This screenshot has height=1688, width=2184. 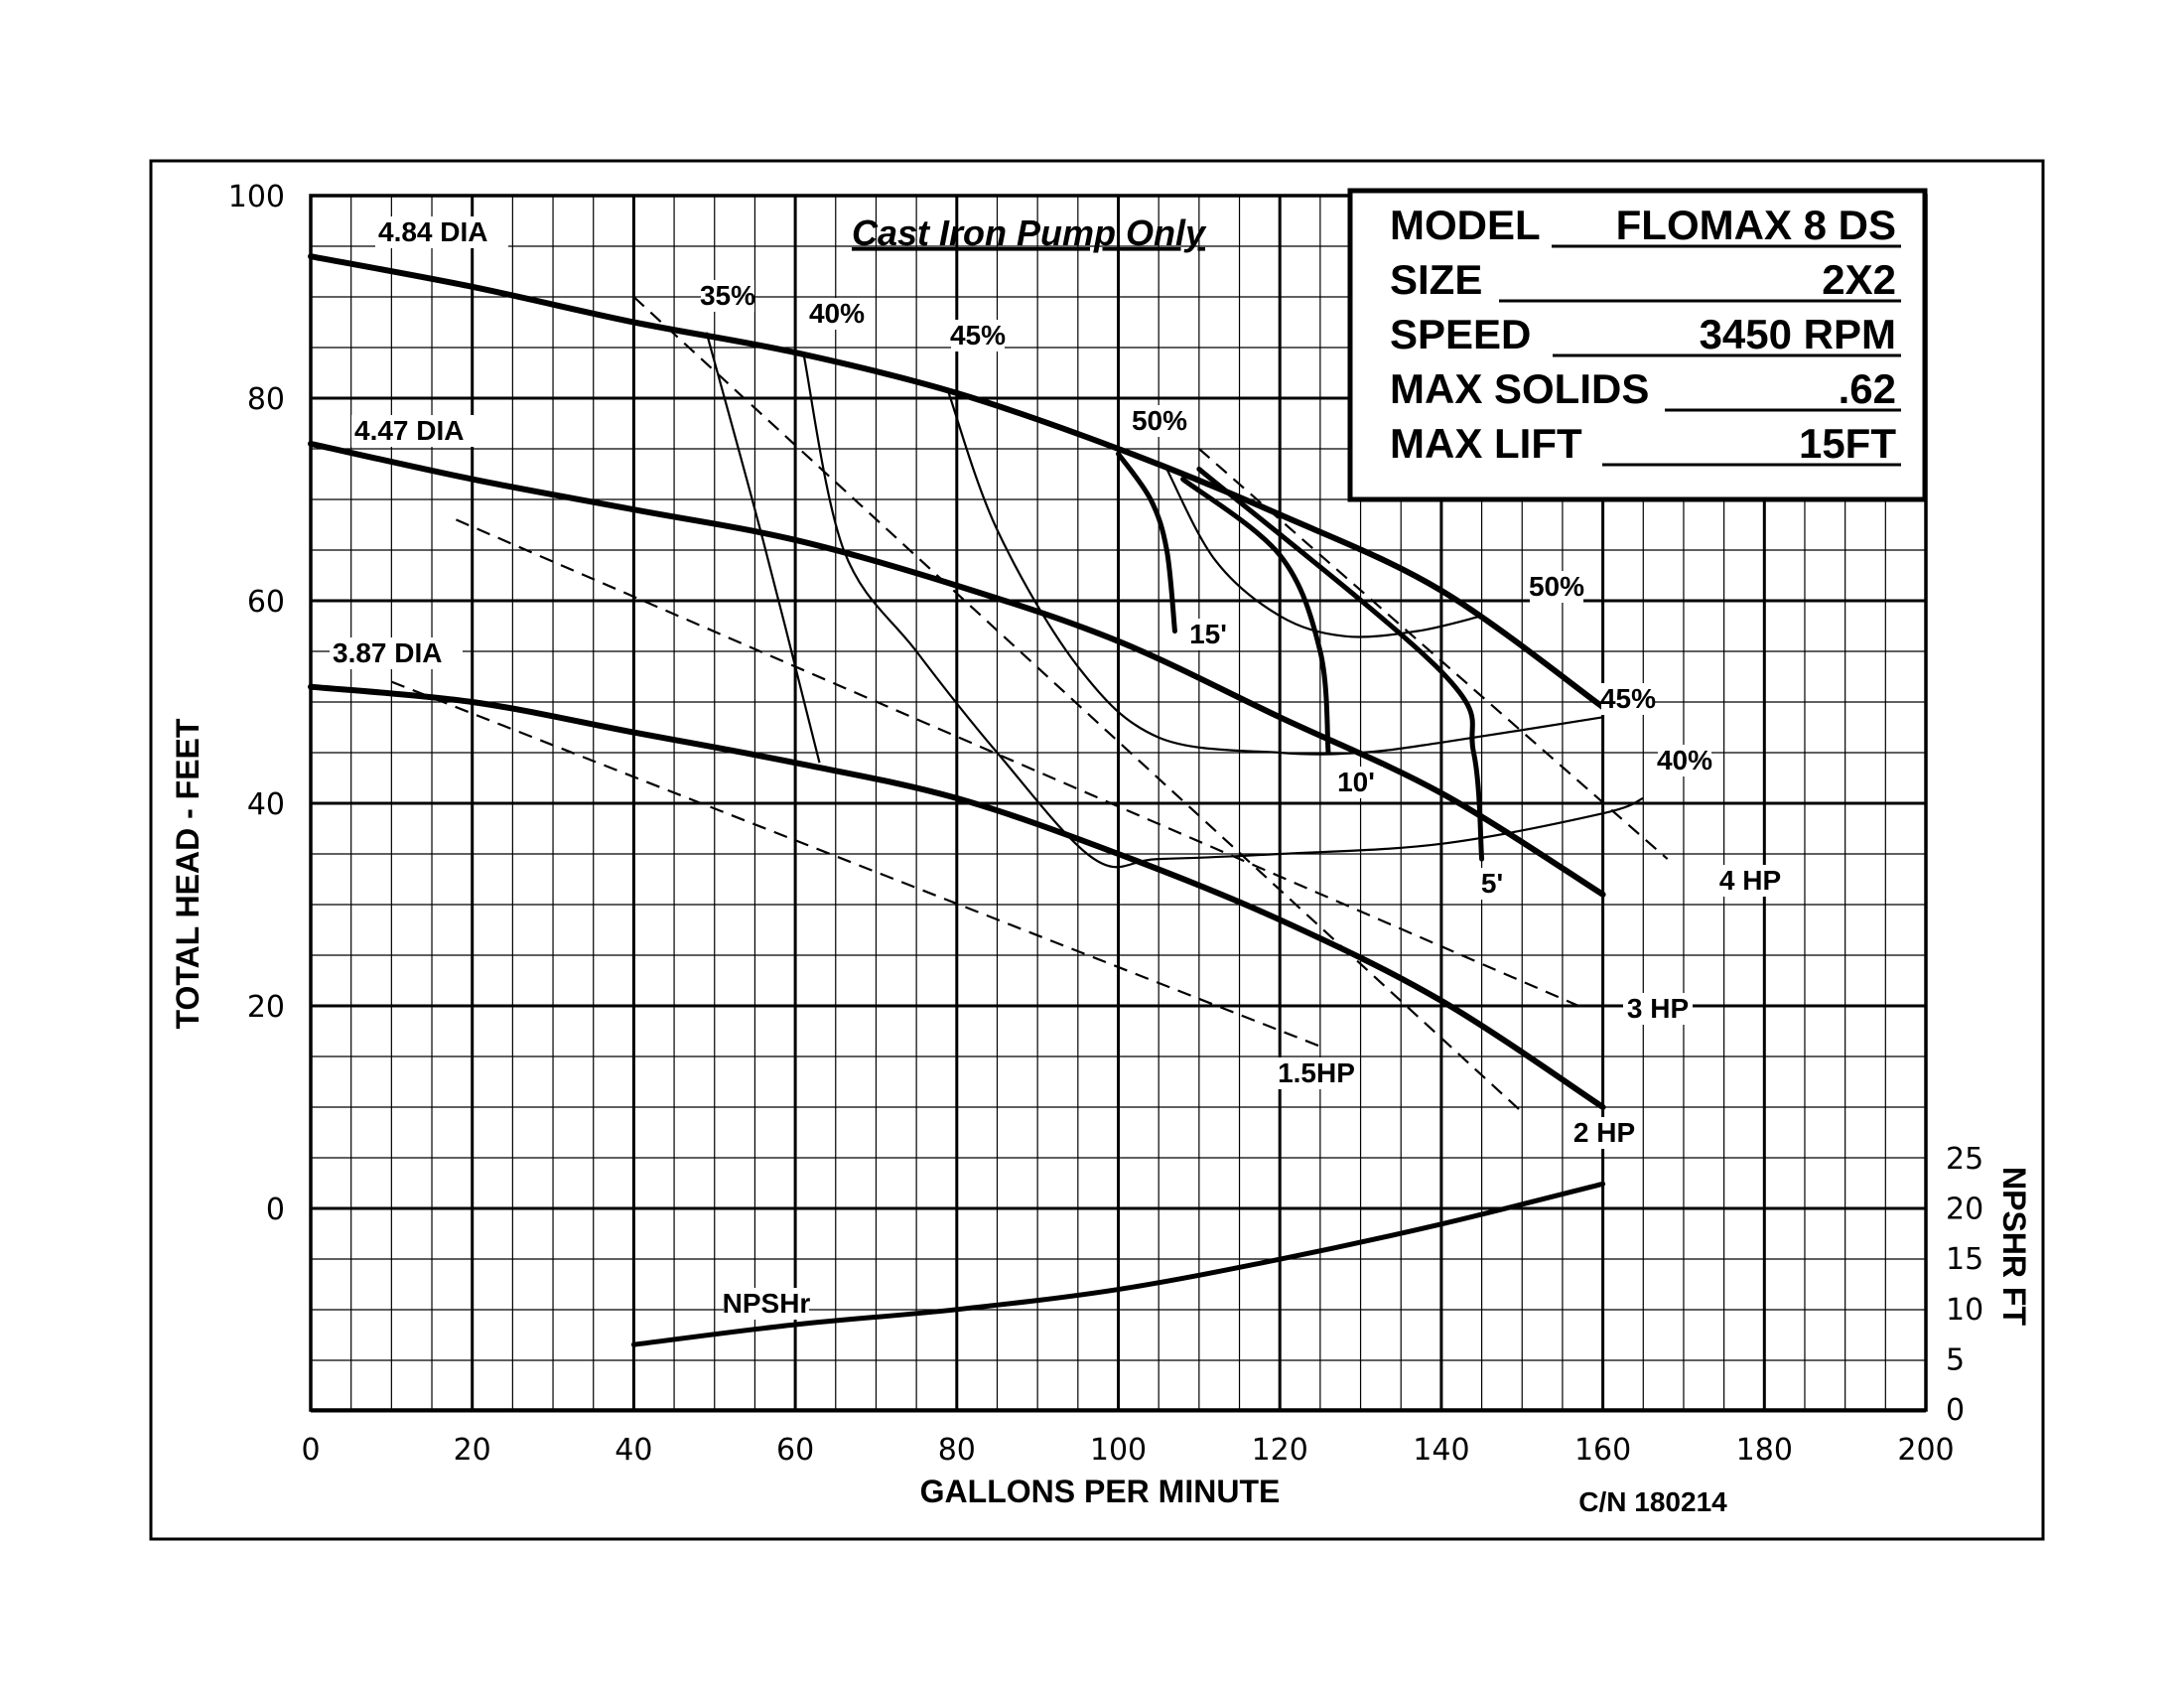 I want to click on y-tick-label: 0, so click(x=275, y=1210).